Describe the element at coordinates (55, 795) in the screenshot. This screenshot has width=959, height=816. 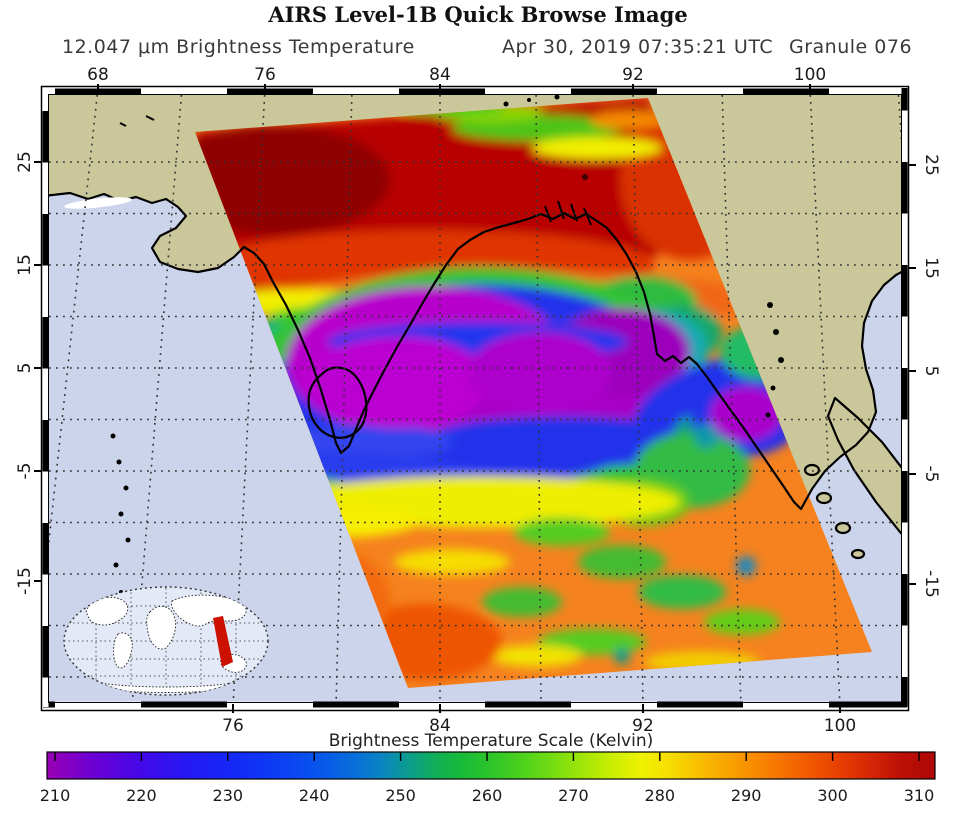
I see `colorbar-tick-label: 210` at that location.